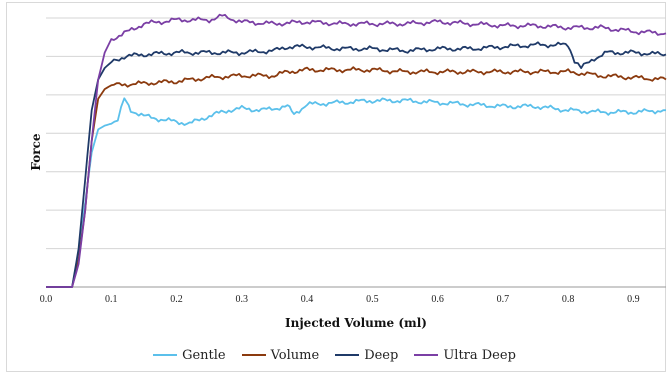 The height and width of the screenshot is (374, 669). What do you see at coordinates (381, 355) in the screenshot?
I see `legend-label: Deep` at bounding box center [381, 355].